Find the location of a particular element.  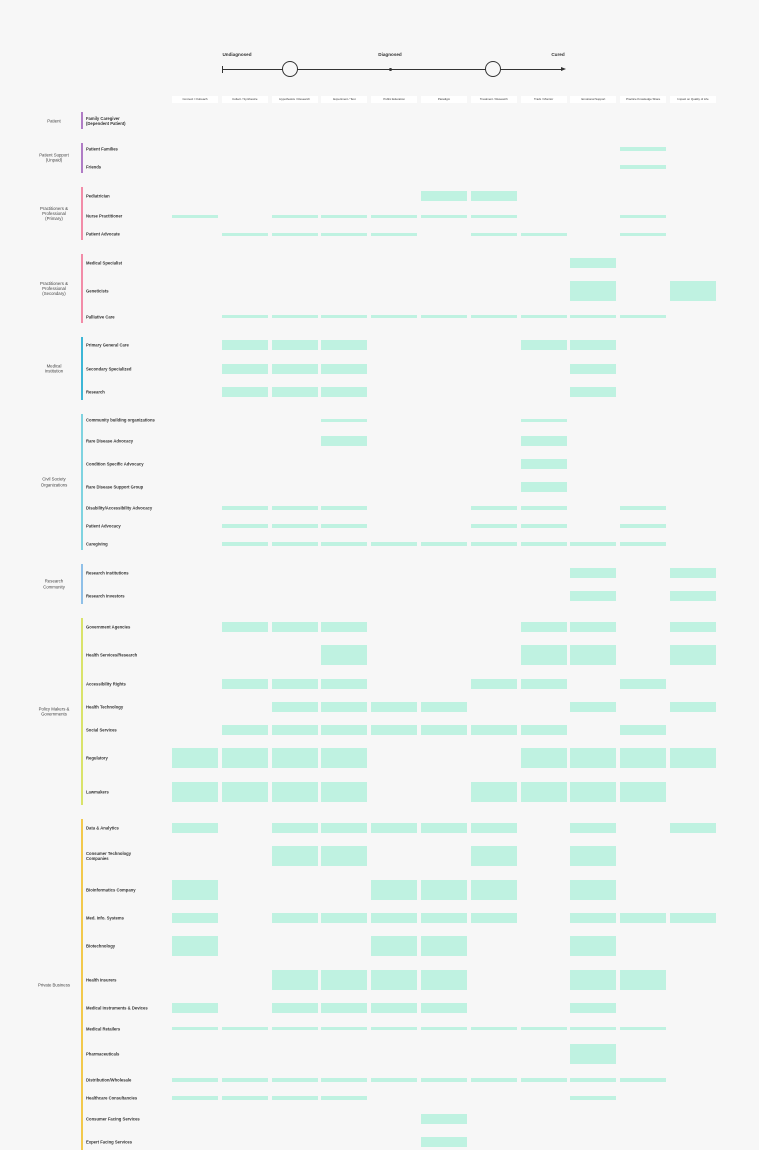

column-header: Experiment / Test is located at coordinates (344, 99).